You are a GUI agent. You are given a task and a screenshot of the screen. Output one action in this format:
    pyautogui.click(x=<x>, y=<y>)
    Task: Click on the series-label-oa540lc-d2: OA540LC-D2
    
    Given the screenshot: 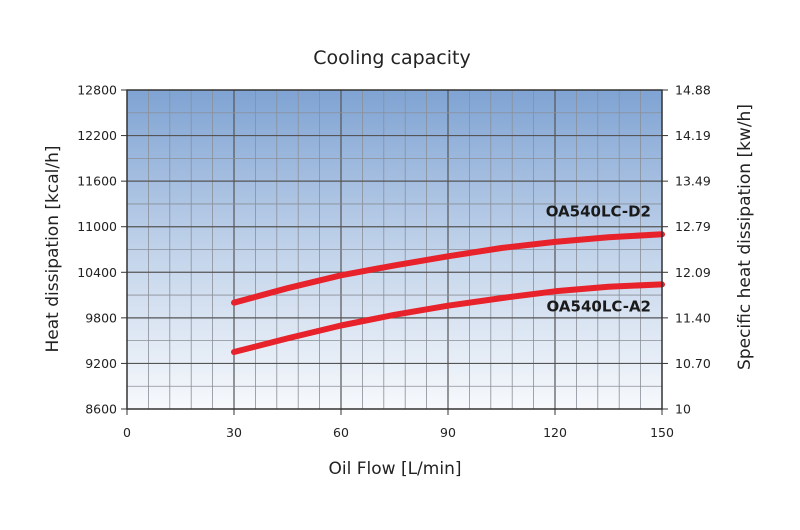 What is the action you would take?
    pyautogui.click(x=598, y=211)
    